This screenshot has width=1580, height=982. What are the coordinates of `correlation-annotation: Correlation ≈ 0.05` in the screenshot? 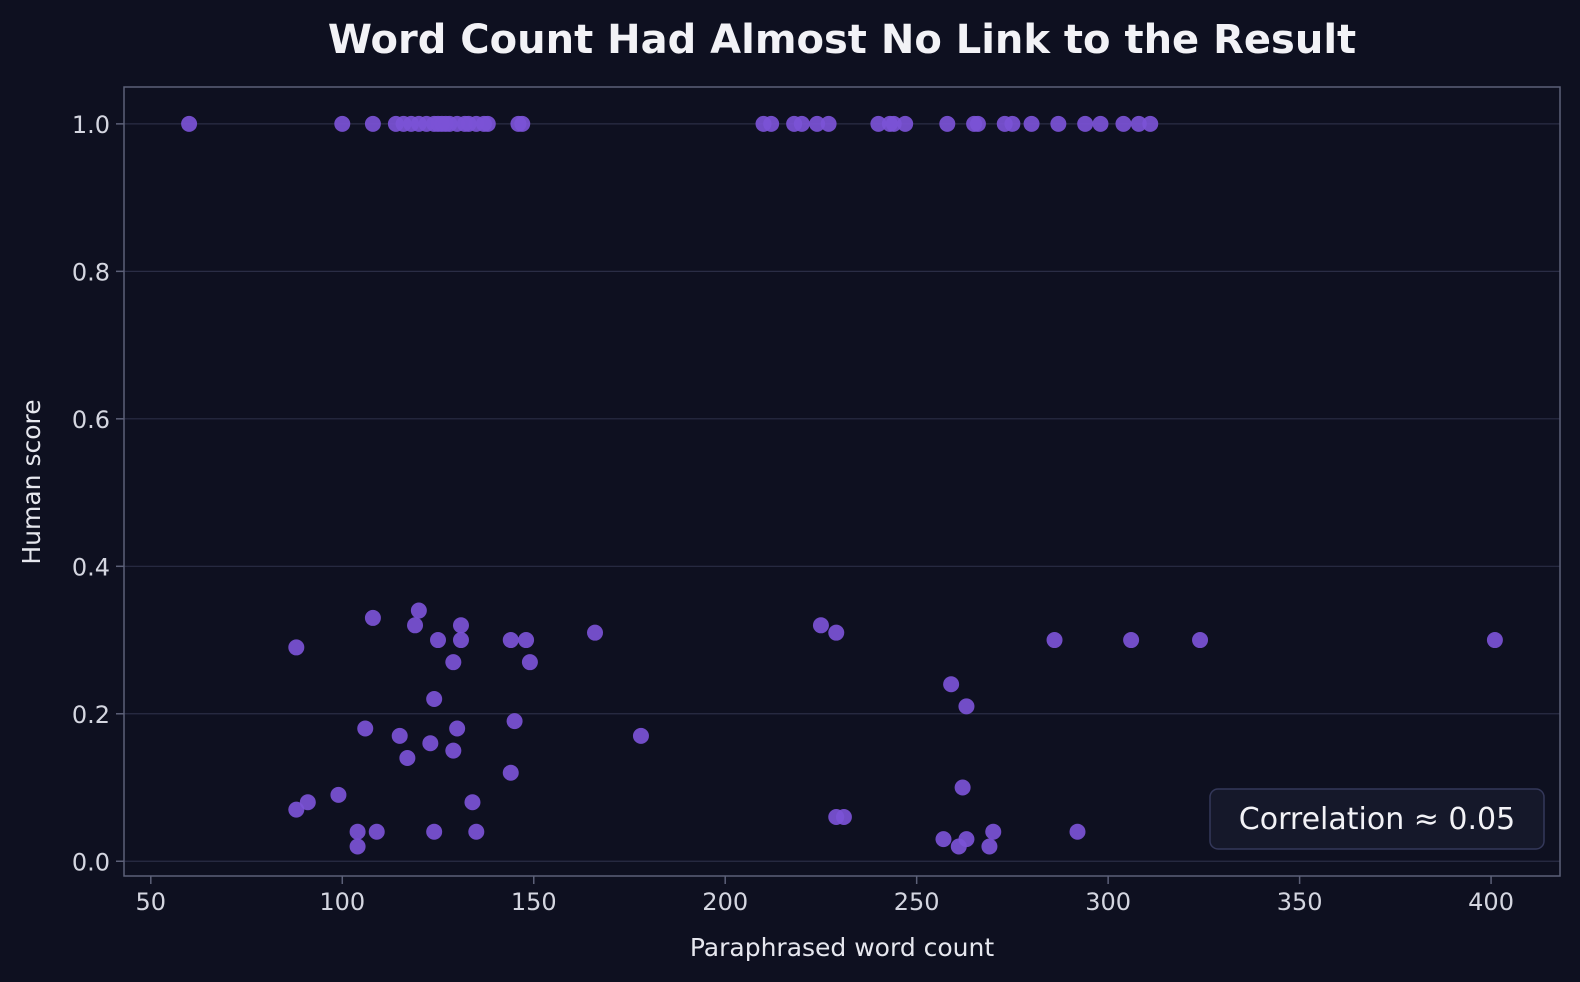 It's located at (1377, 819).